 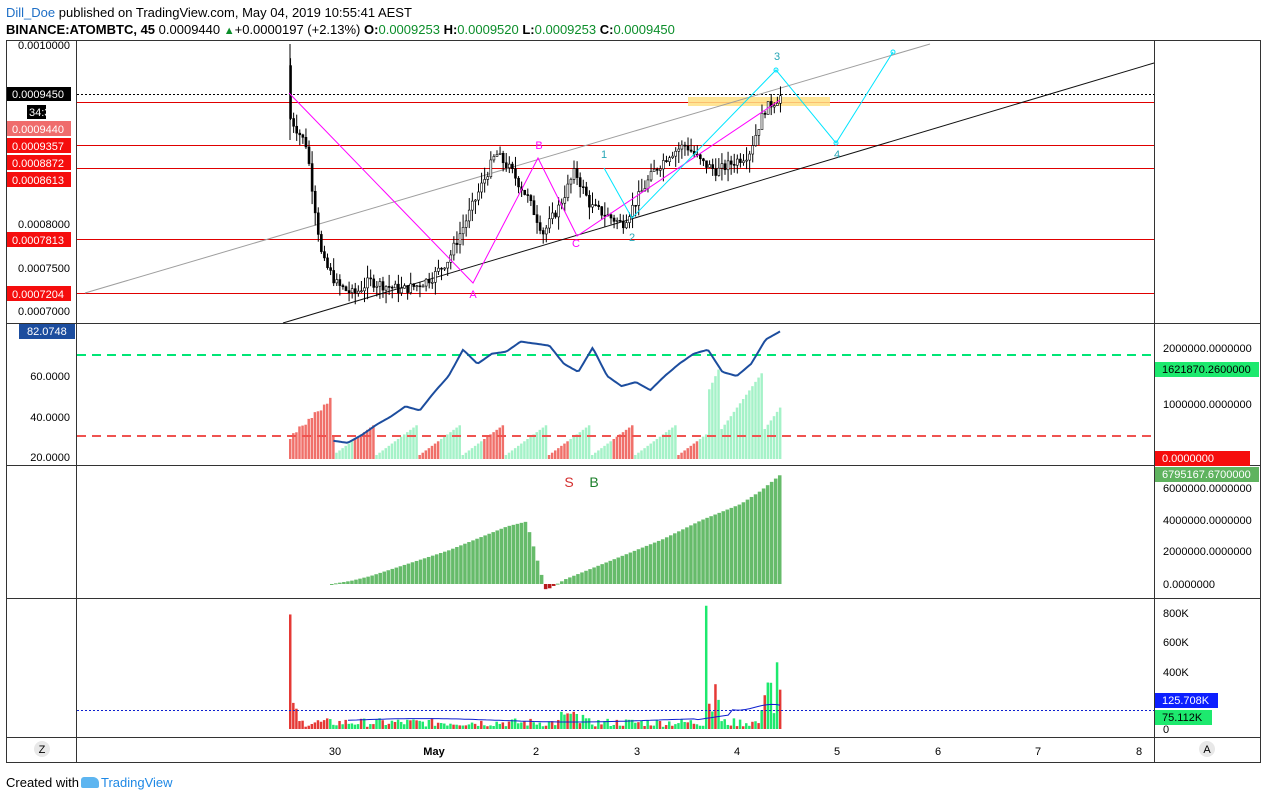 What do you see at coordinates (297, 29) in the screenshot?
I see `change-value: +0.0000197 (+2.13%)` at bounding box center [297, 29].